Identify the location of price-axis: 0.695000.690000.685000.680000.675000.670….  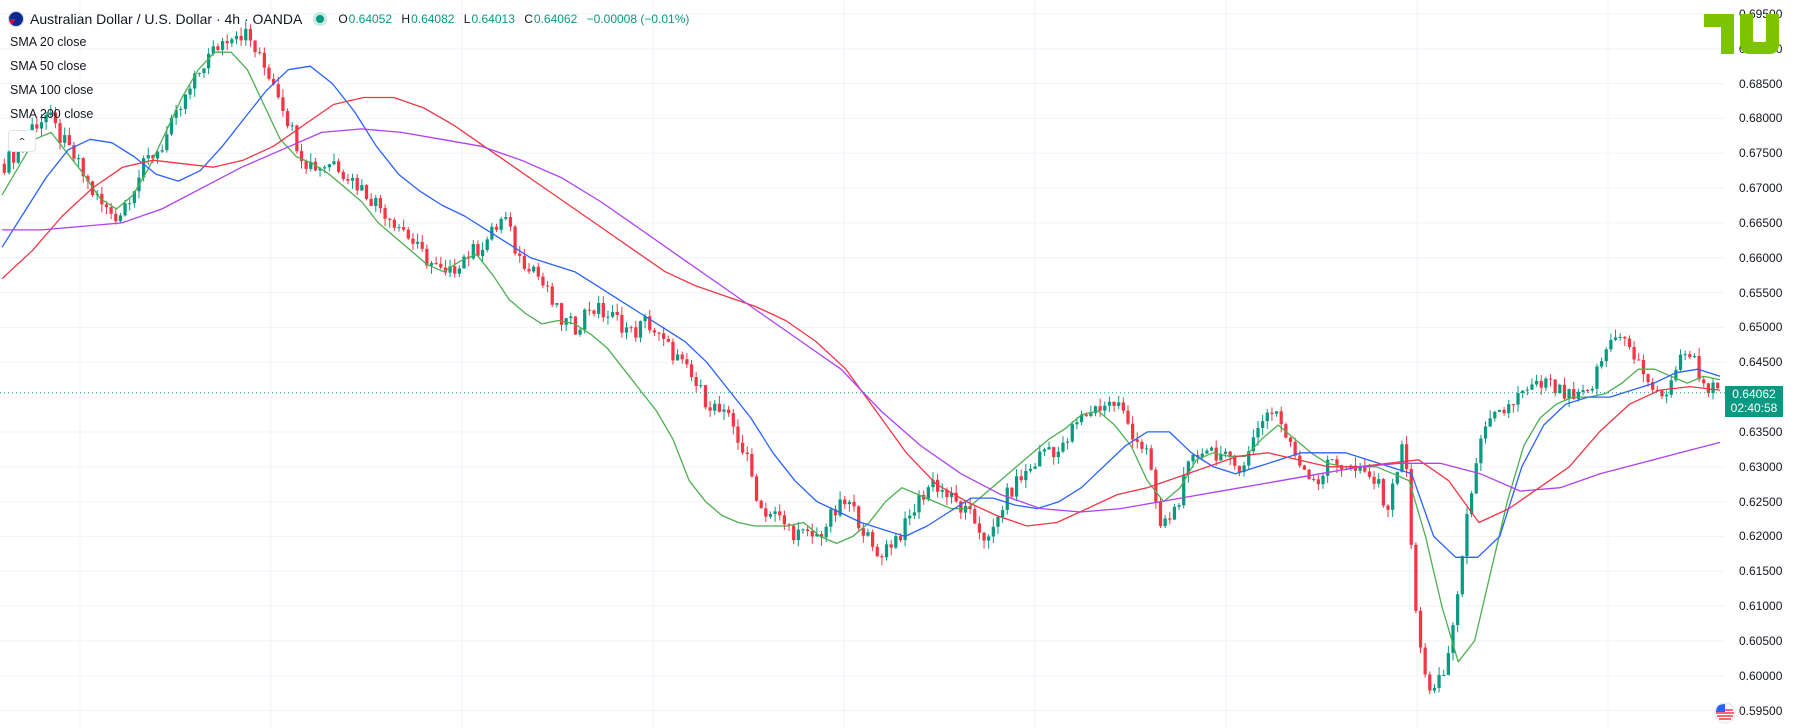
(1762, 364).